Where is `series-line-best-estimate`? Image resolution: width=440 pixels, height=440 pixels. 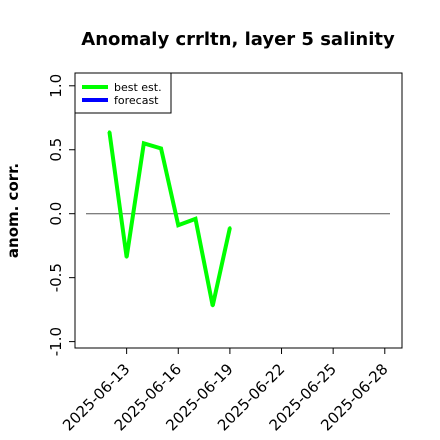 series-line-best-estimate is located at coordinates (169, 219).